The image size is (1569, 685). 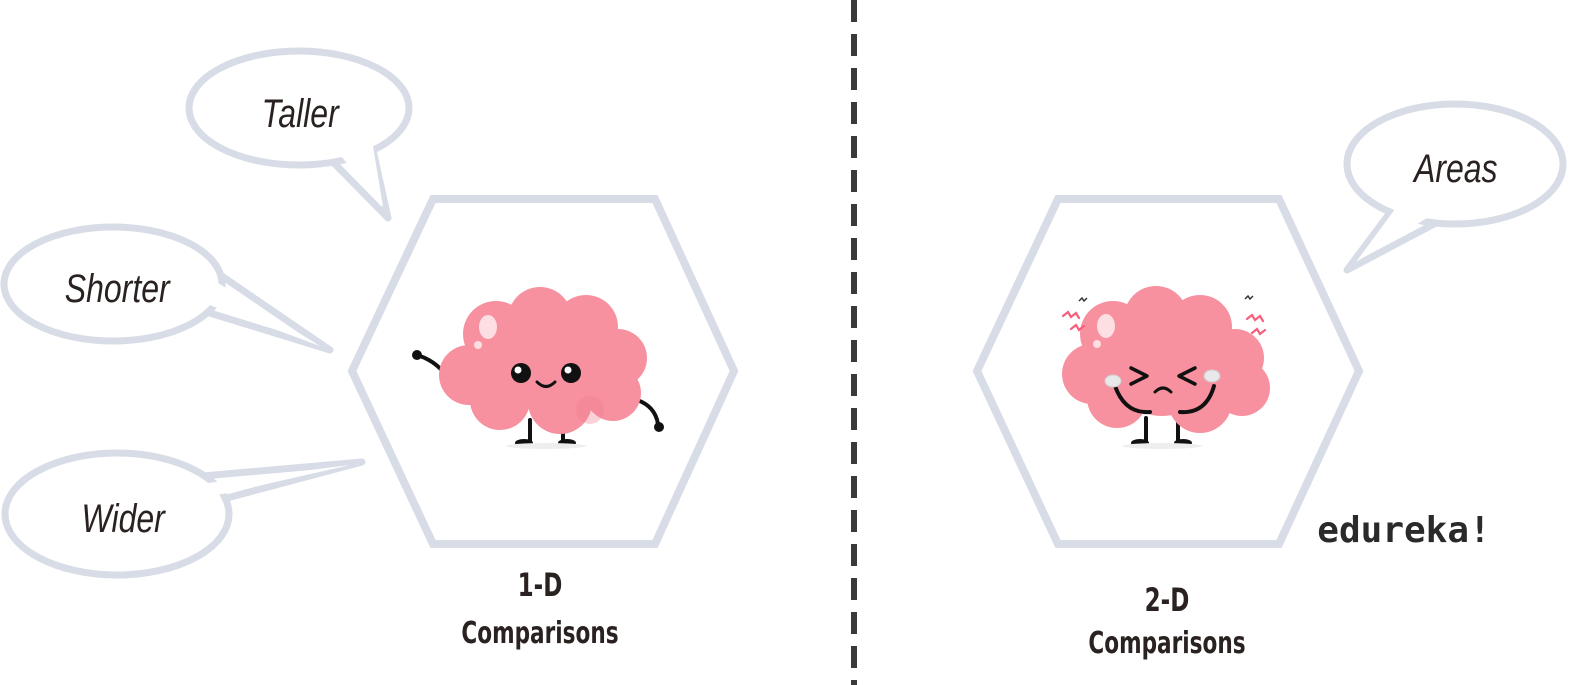 I want to click on happy-brain-mascot-icon, so click(x=538, y=368).